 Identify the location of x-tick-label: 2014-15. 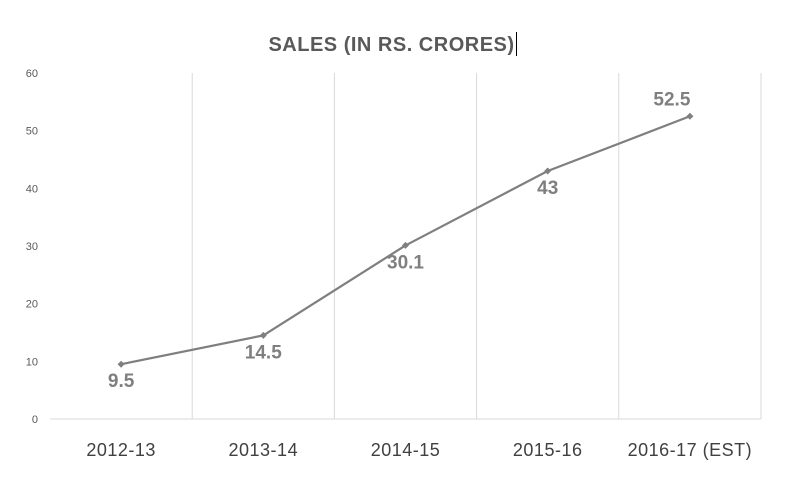
(406, 450).